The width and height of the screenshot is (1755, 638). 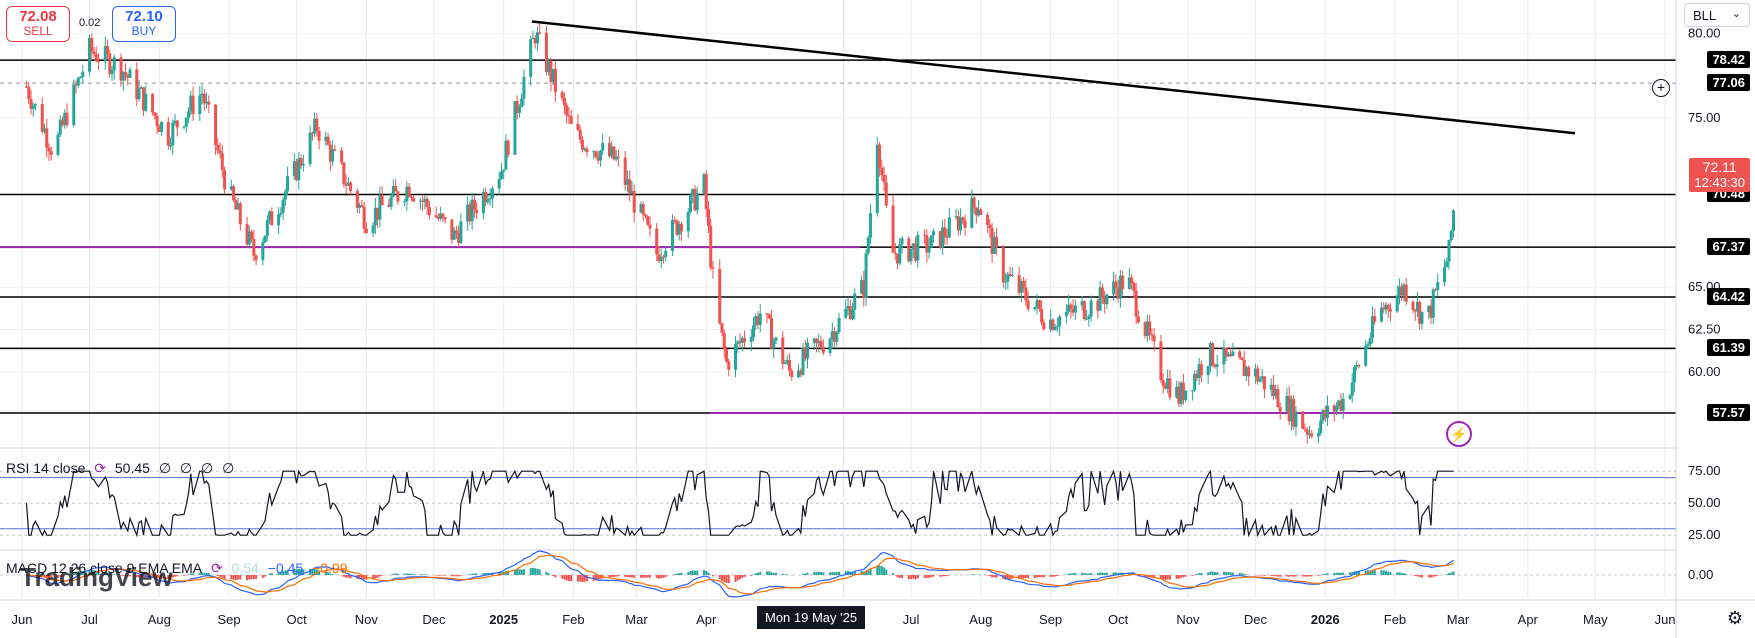 I want to click on level-badge: 61.39, so click(x=1728, y=348).